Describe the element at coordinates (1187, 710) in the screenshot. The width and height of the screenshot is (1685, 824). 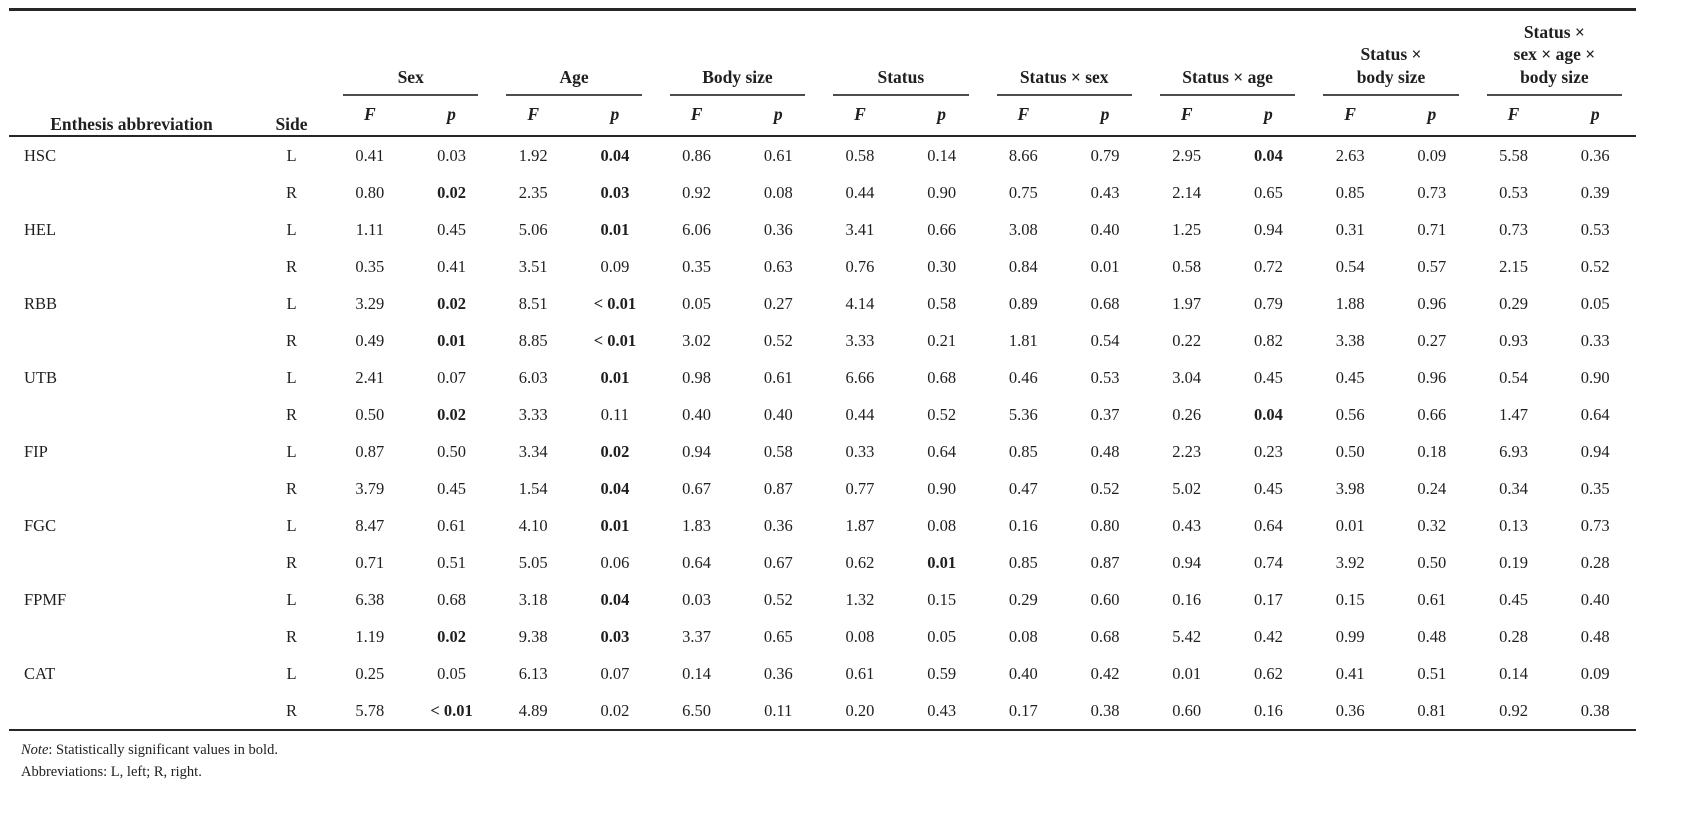
I see `f-value-cell: 0.60` at that location.